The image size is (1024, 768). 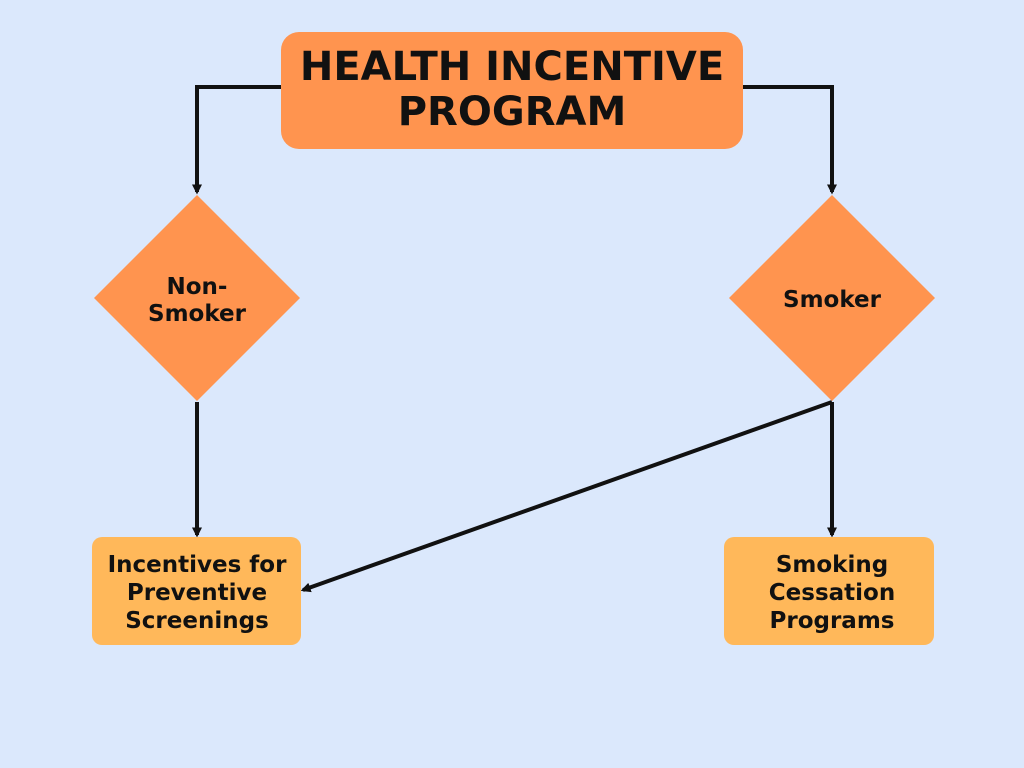 I want to click on non-smoker-label-line-2: Smoker, so click(x=197, y=314).